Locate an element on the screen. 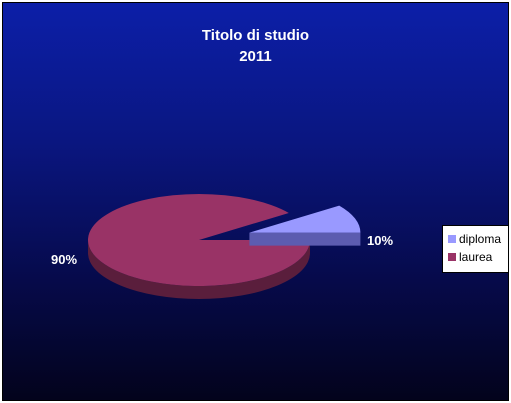  legend-swatch-laurea is located at coordinates (452, 257).